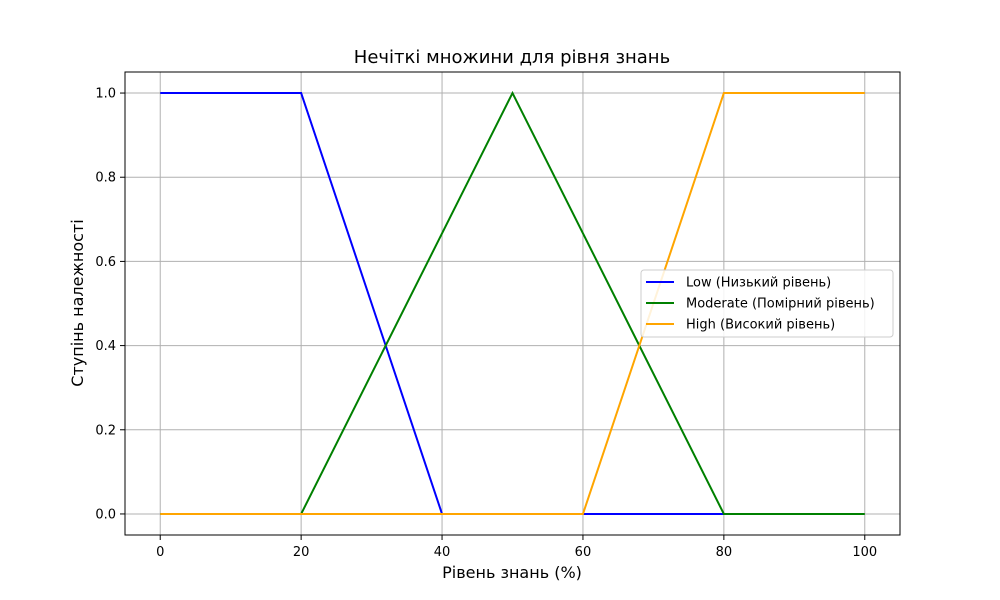 The height and width of the screenshot is (600, 1000). Describe the element at coordinates (512, 572) in the screenshot. I see `x-axis-label: Рівень знань (%)` at that location.